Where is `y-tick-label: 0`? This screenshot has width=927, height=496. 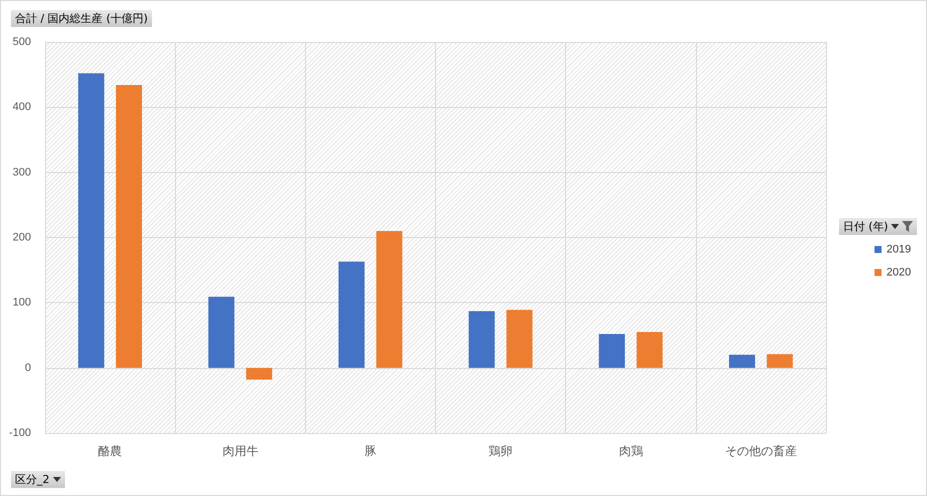 y-tick-label: 0 is located at coordinates (27, 368).